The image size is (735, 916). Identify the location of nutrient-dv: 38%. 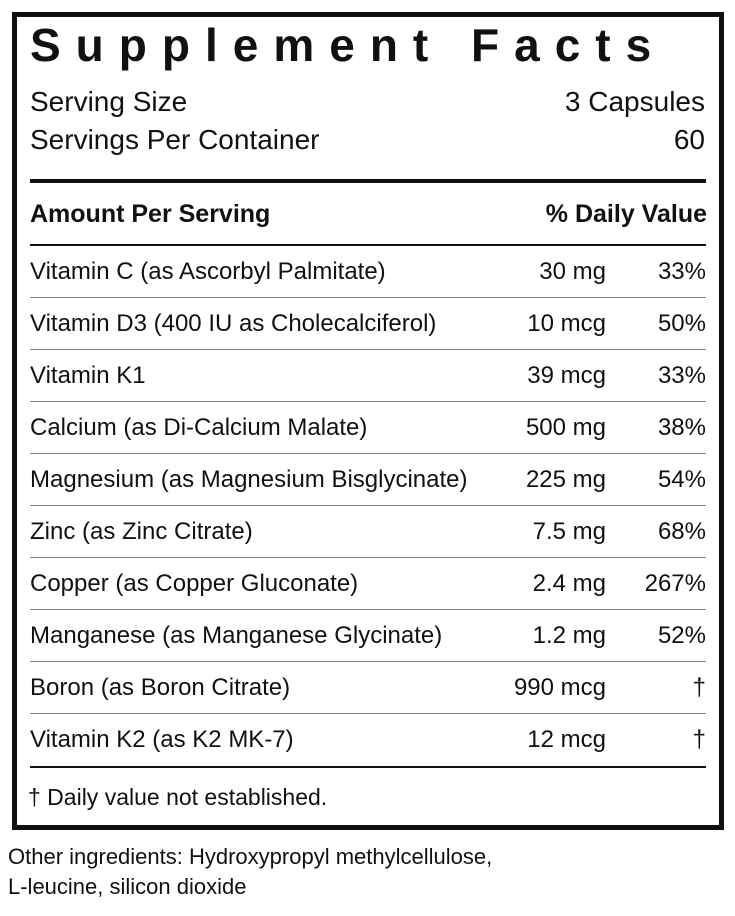
(681, 427).